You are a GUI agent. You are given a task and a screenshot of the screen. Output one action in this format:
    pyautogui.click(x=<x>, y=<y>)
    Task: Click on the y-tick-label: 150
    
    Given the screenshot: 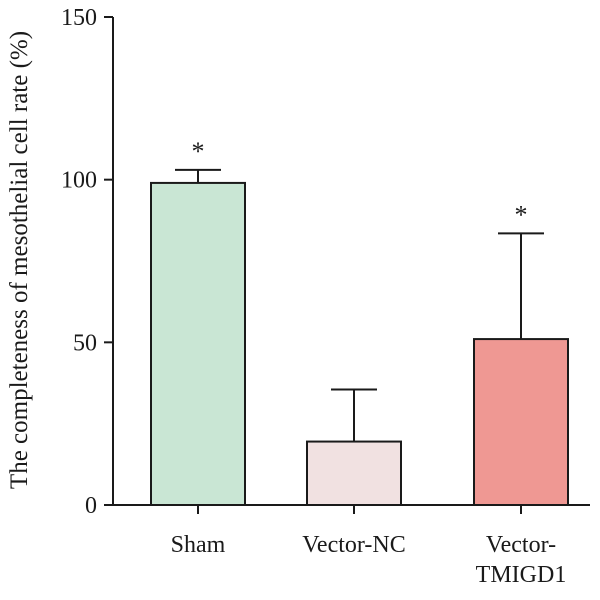 What is the action you would take?
    pyautogui.click(x=79, y=18)
    